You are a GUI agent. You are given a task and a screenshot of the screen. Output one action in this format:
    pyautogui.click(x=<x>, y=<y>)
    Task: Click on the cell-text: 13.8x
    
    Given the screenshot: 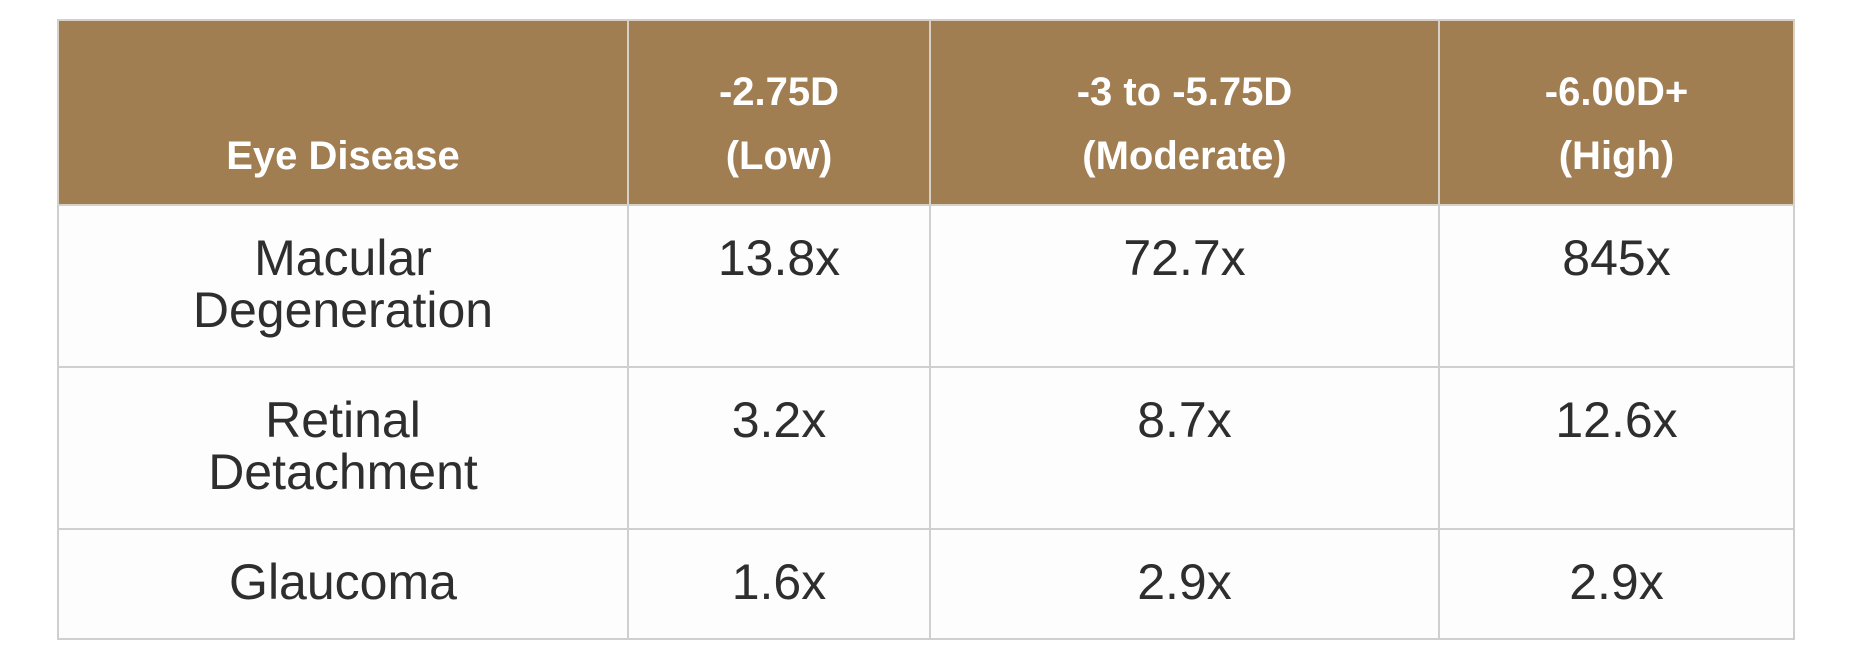 What is the action you would take?
    pyautogui.click(x=779, y=258)
    